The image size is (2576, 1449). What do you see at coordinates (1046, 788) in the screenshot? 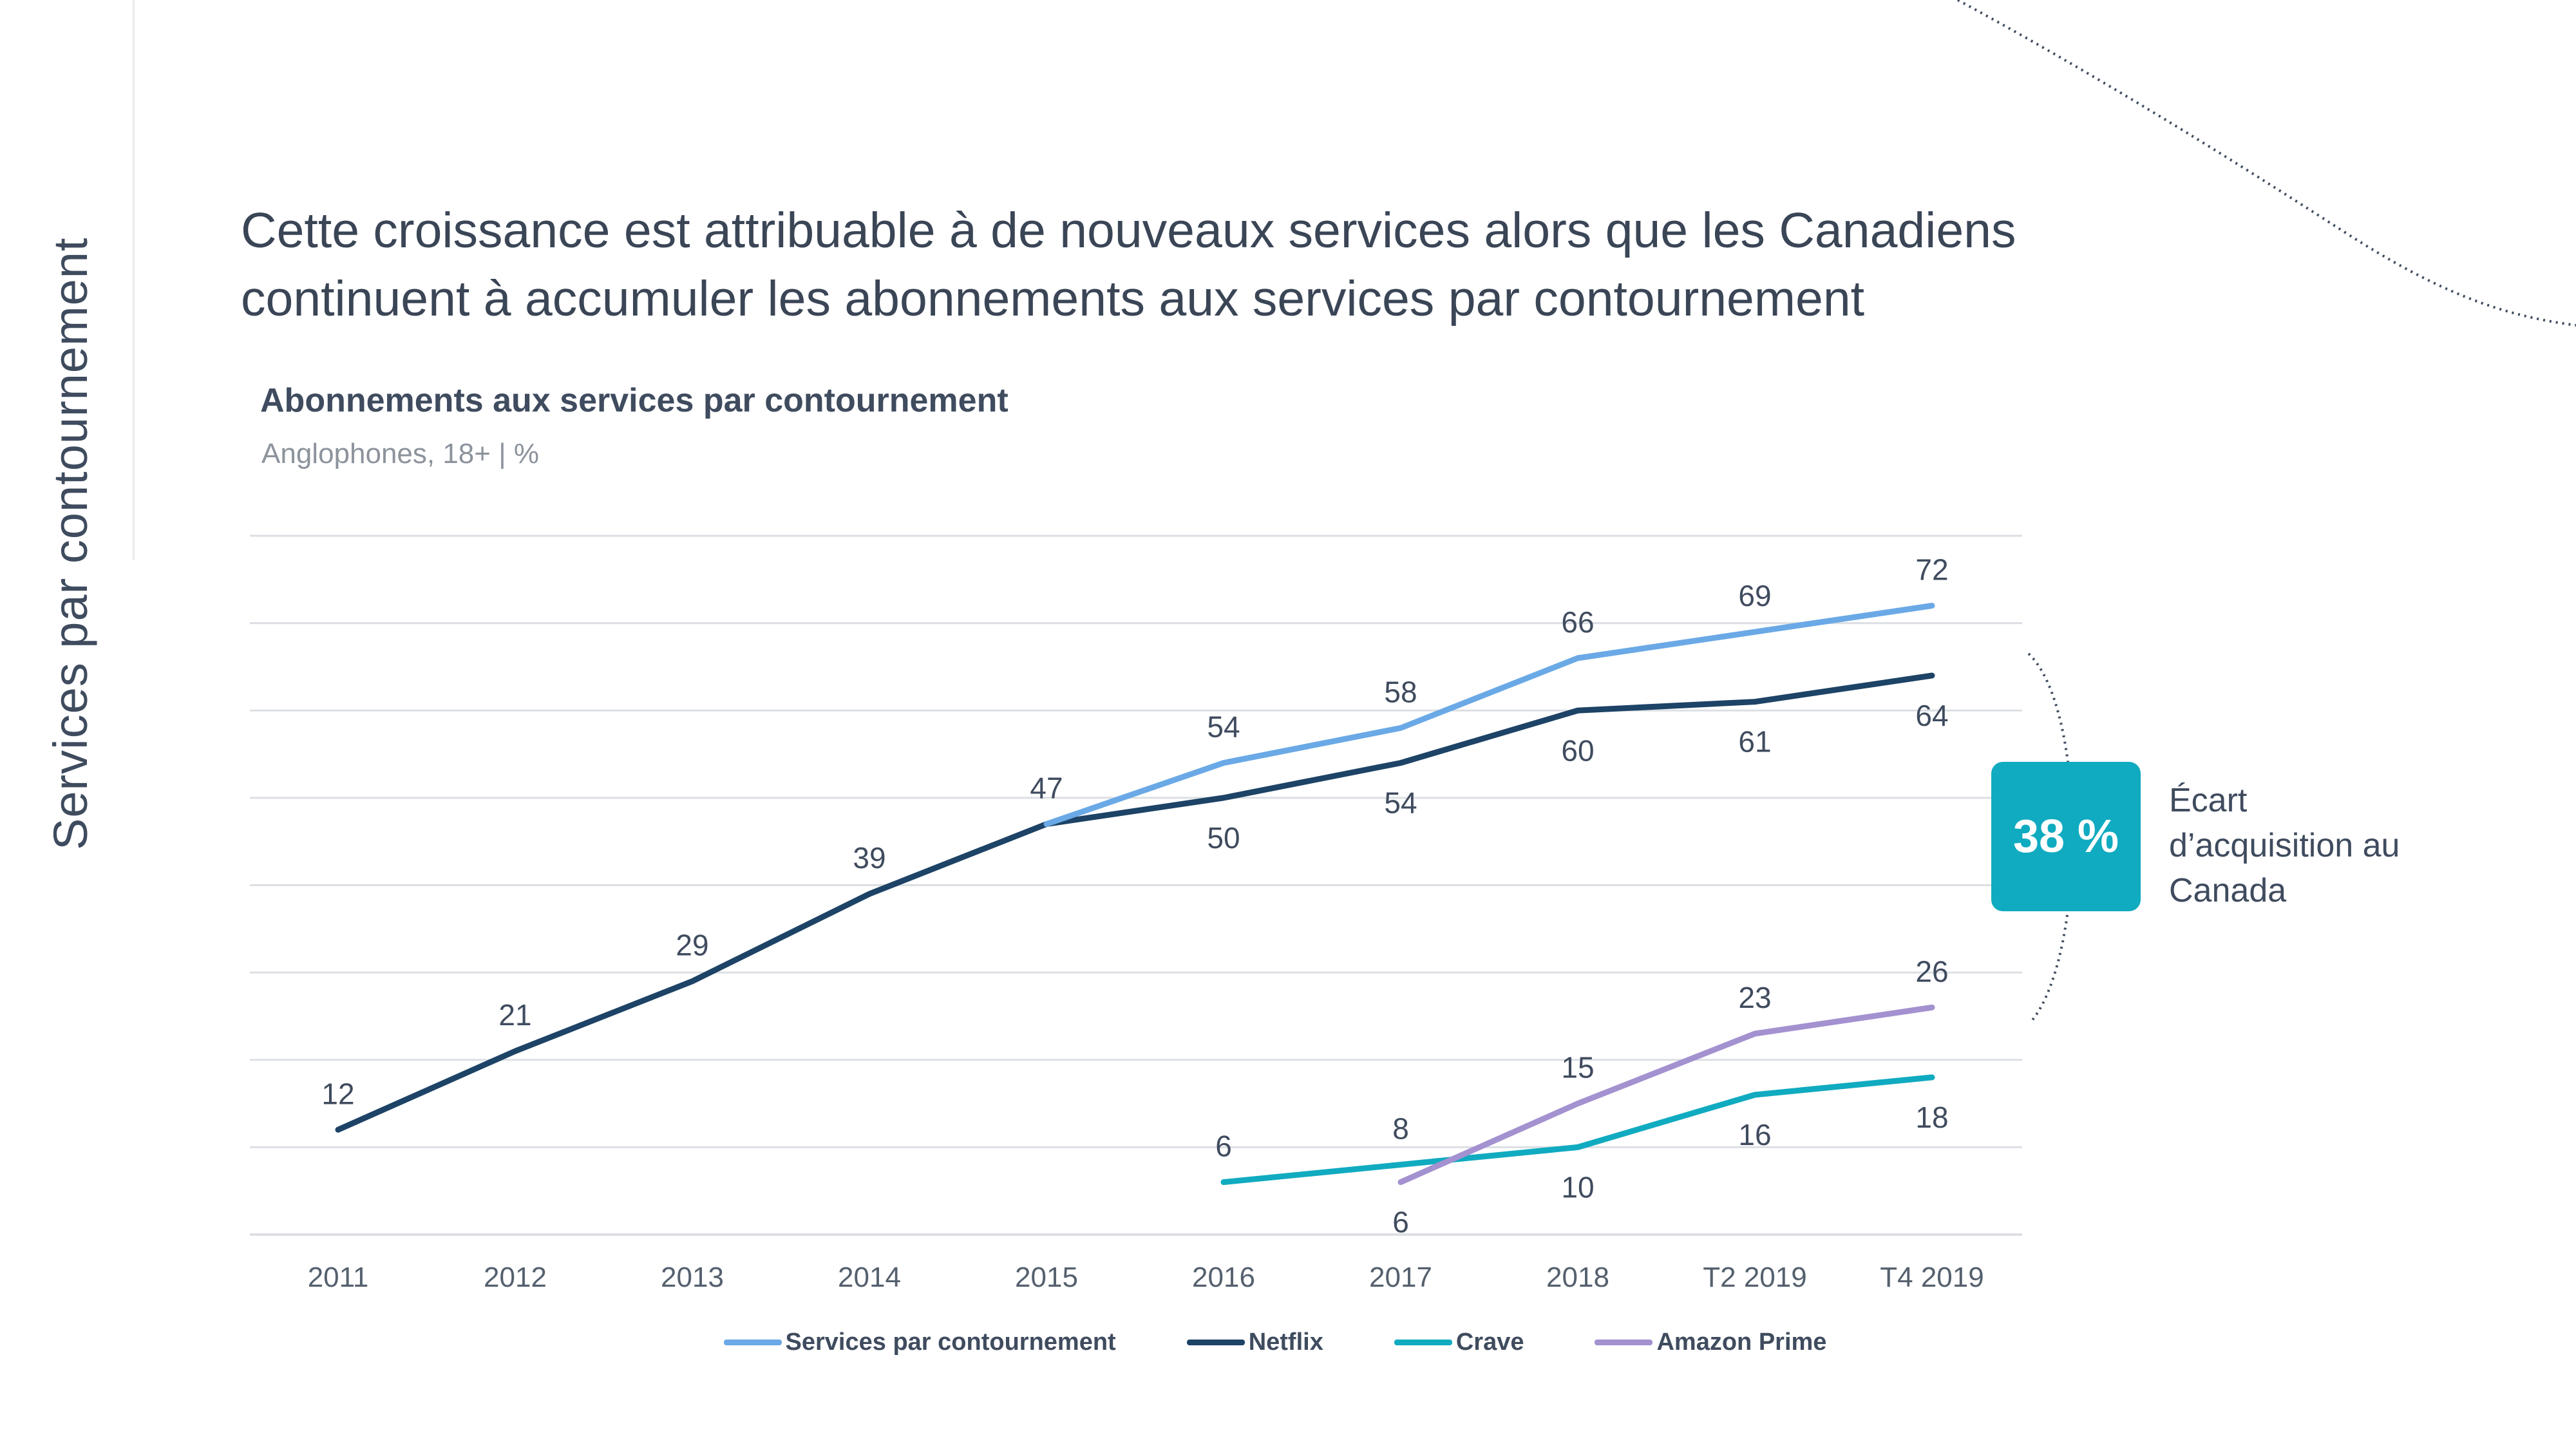
I see `data-label-netflix: 47` at bounding box center [1046, 788].